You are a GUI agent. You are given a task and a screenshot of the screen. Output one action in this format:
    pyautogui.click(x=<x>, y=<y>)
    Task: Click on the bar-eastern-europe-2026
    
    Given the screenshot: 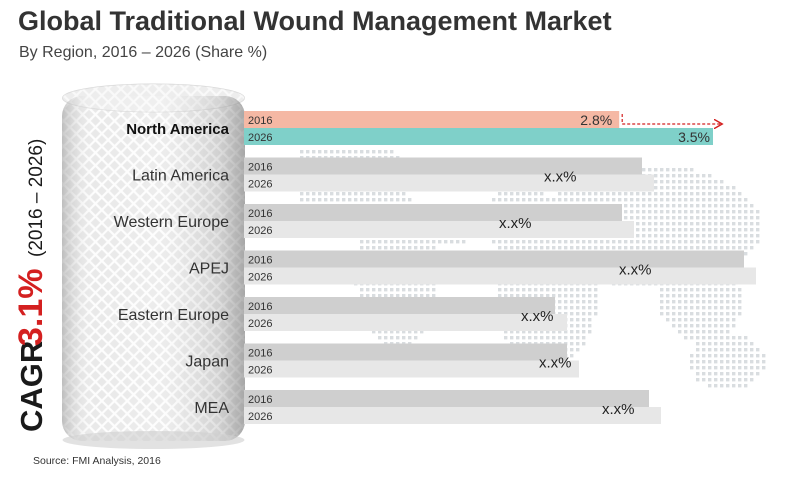 What is the action you would take?
    pyautogui.click(x=405, y=322)
    